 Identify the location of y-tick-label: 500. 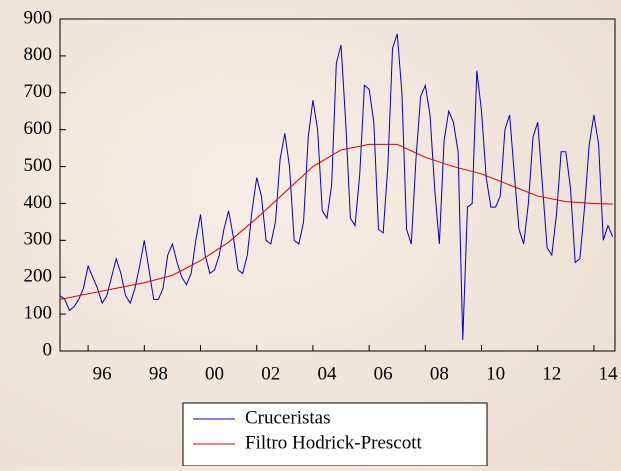
(38, 165).